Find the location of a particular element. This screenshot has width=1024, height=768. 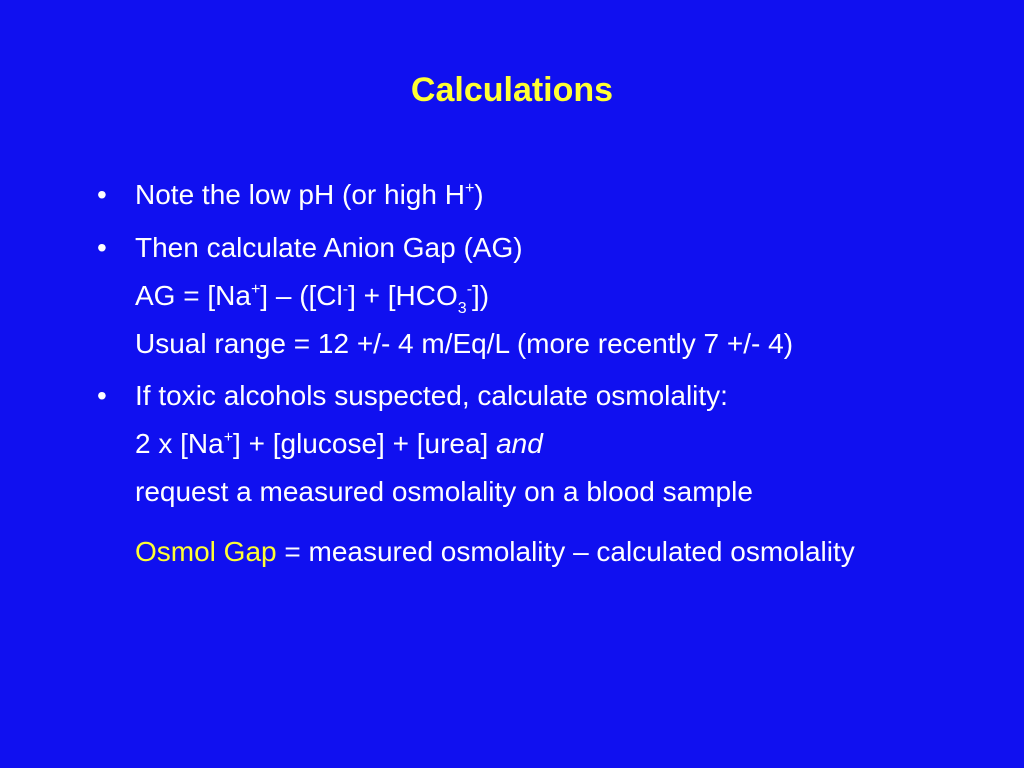

osm-formula-part2: ] + [glucose] + [urea] is located at coordinates (365, 443).